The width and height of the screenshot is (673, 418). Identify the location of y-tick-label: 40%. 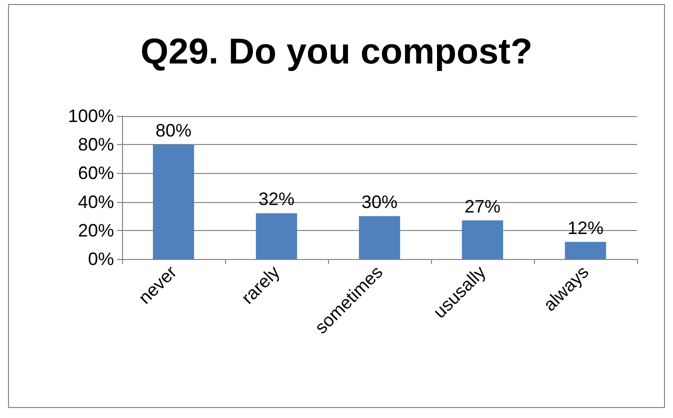
(96, 202).